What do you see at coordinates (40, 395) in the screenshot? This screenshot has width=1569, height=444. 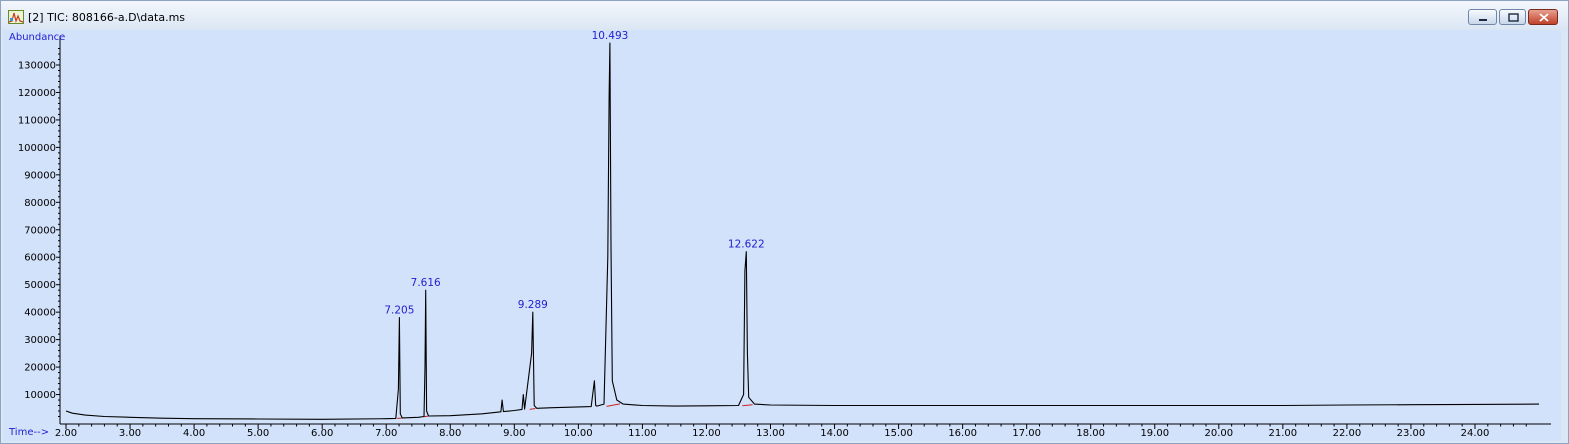 I see `y-tick-label: 10000` at bounding box center [40, 395].